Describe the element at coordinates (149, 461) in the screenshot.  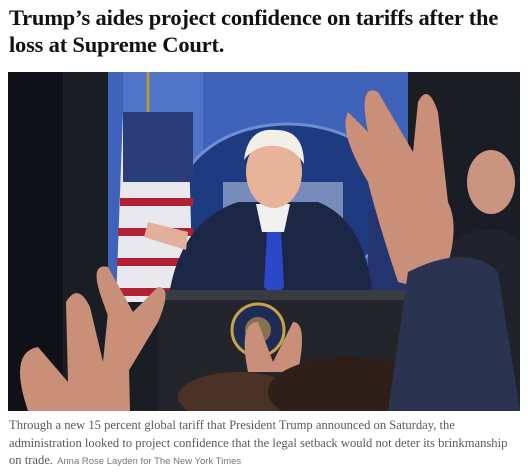
I see `photo-credit: Anna Rose Layden for The New York Times` at that location.